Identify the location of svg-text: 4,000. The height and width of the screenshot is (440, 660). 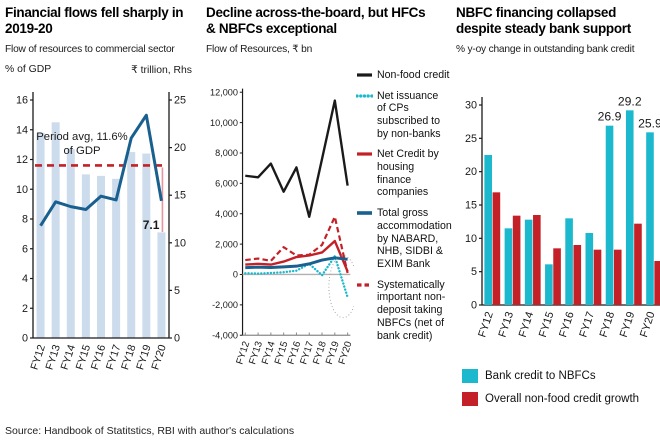
(226, 214).